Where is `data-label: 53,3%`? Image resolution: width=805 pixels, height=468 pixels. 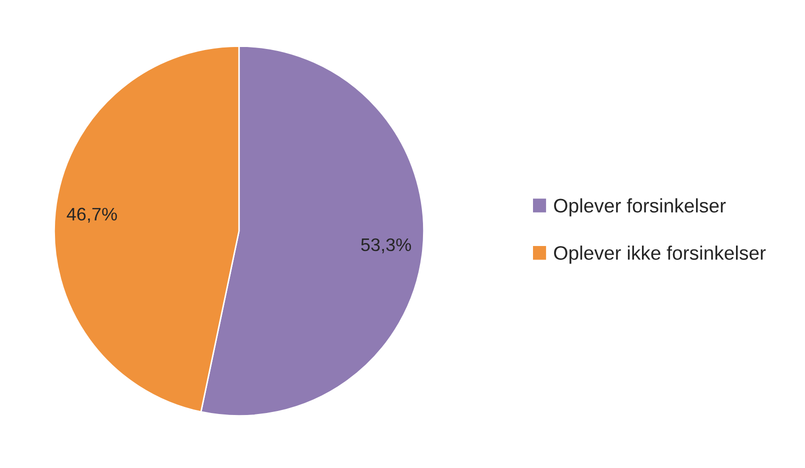 data-label: 53,3% is located at coordinates (386, 246).